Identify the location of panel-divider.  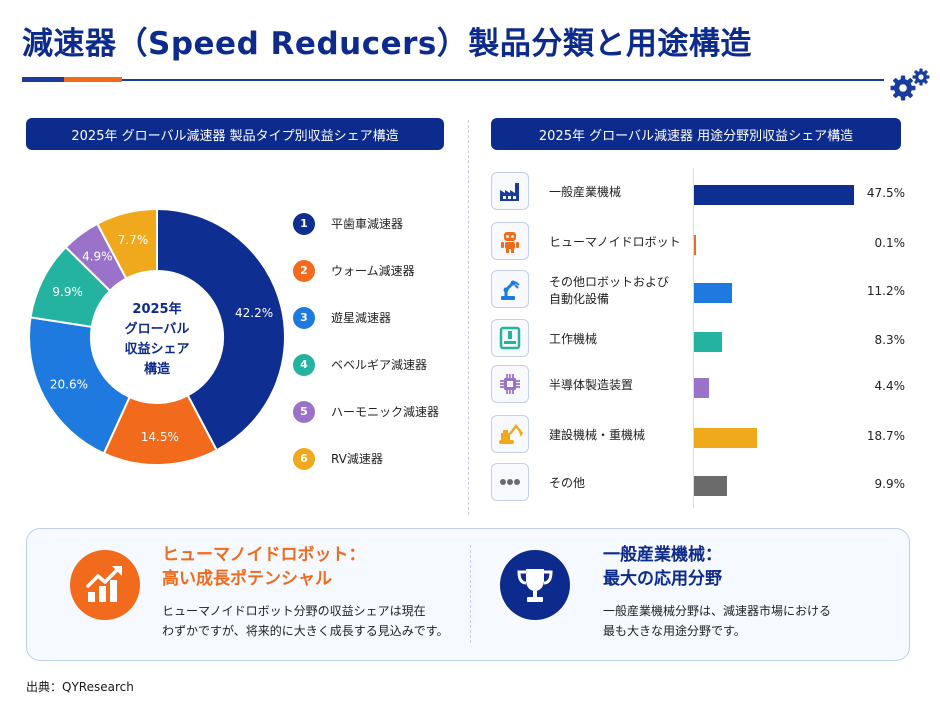
(468, 317).